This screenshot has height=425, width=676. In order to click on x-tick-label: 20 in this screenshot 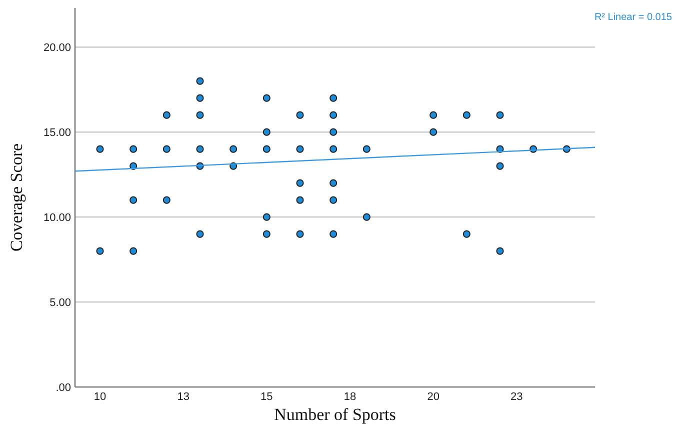, I will do `click(433, 397)`.